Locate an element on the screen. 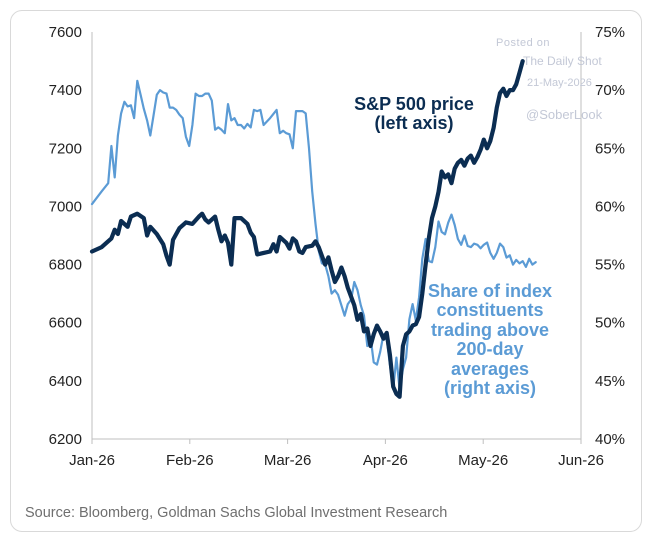  y-right-tick-label: 50% is located at coordinates (610, 323).